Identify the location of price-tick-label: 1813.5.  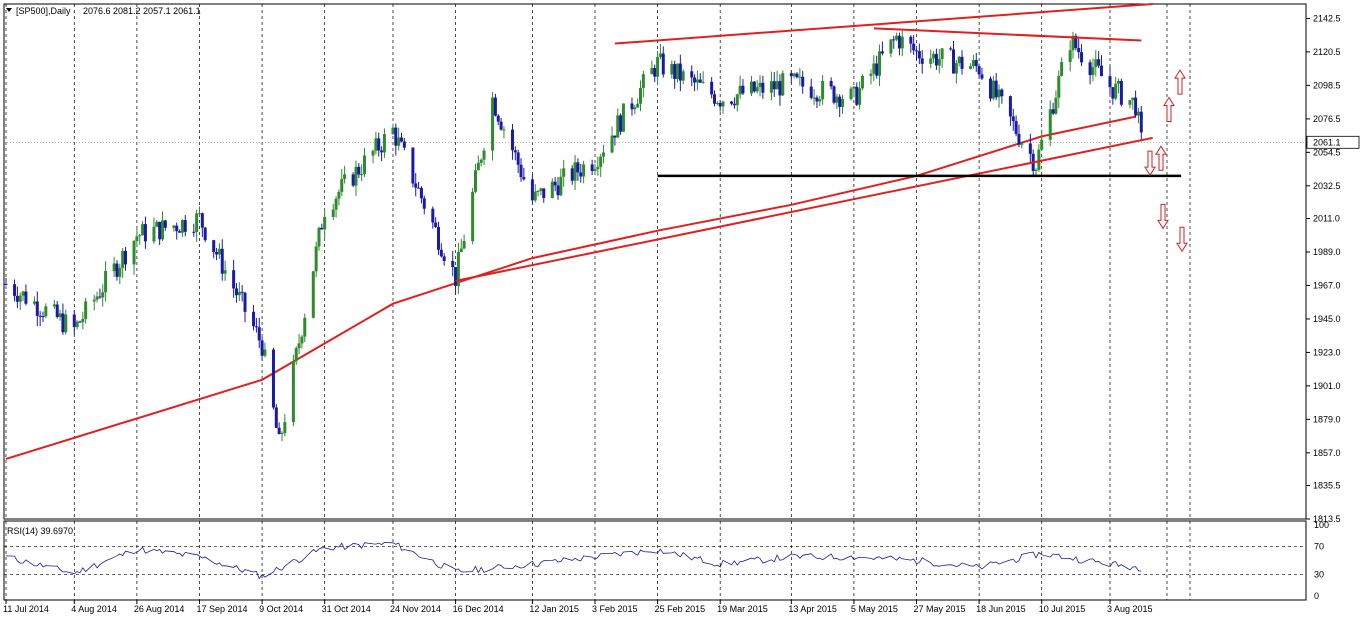
(1327, 519).